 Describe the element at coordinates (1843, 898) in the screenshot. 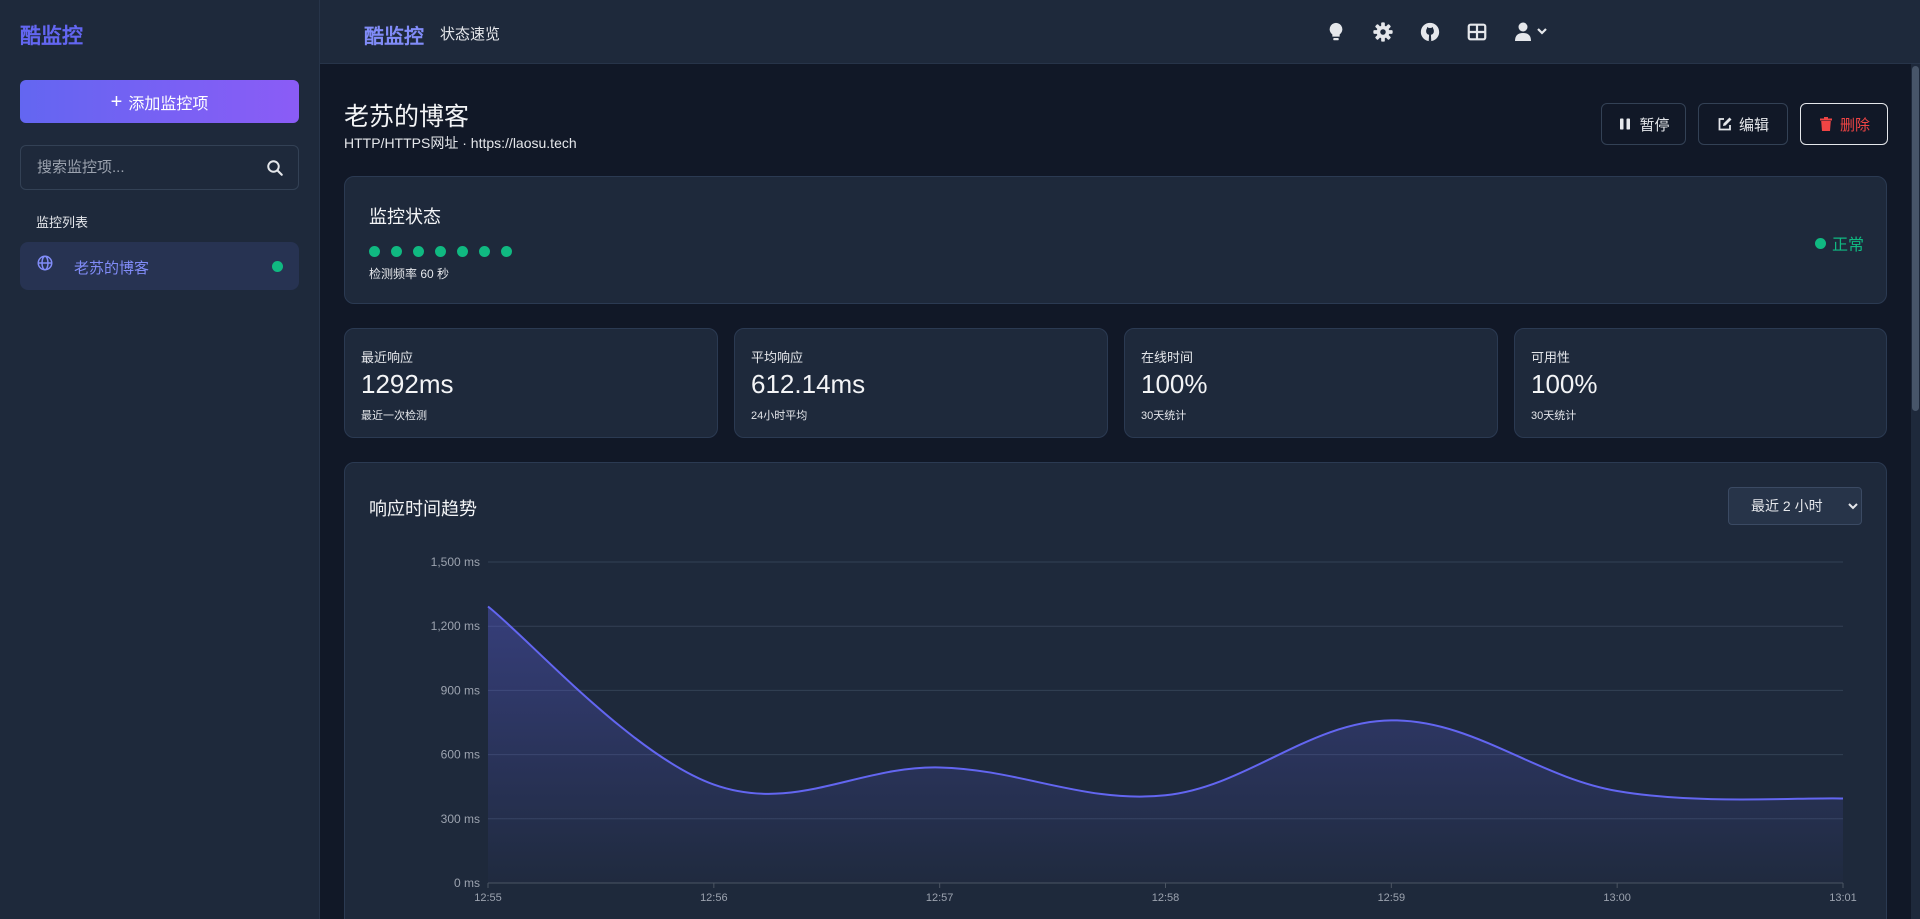

I see `x-tick-label: 13:01` at that location.